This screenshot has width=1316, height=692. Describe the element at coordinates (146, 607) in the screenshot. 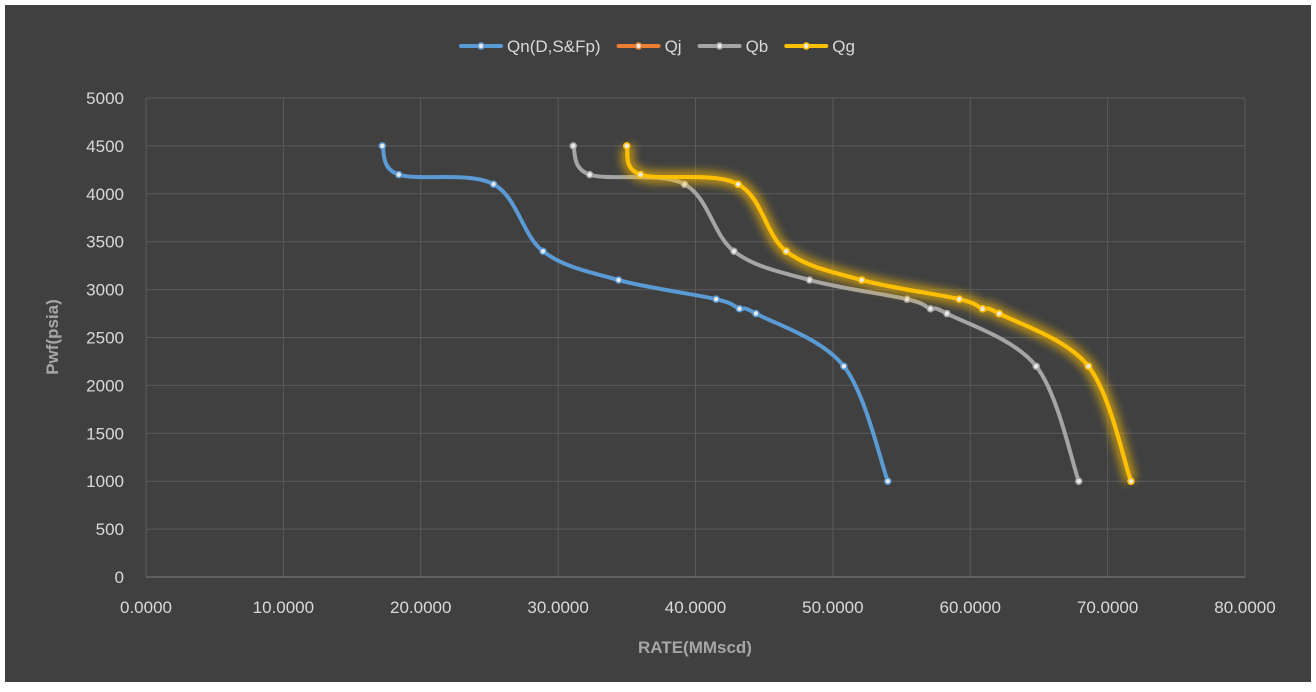

I see `x-tick-label: 0.0000` at that location.